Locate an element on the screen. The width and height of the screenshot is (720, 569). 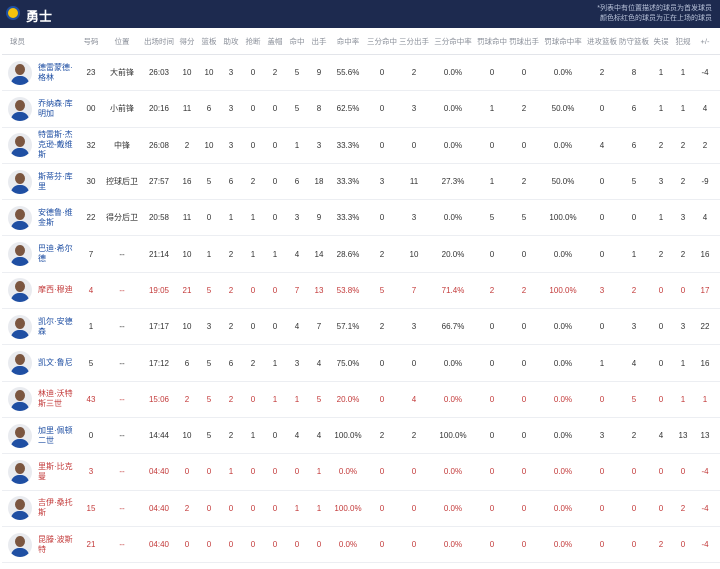
player-cell: 吉伊·桑托斯 is located at coordinates (41, 508).